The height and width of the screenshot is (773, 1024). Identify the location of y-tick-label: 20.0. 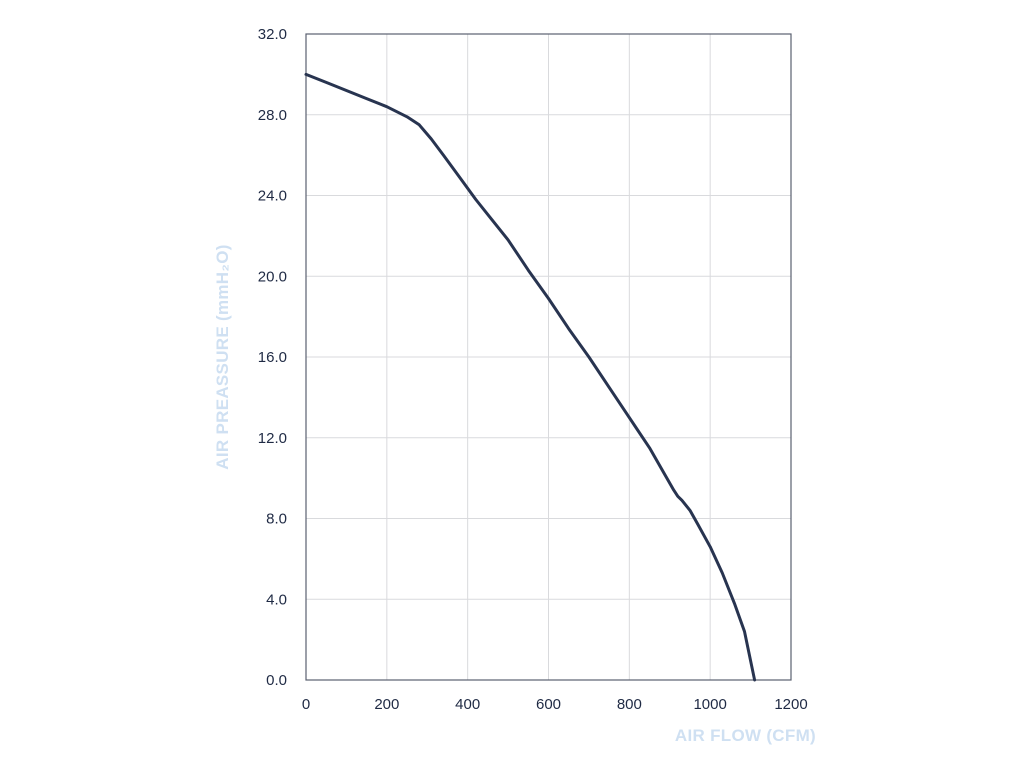
(272, 276).